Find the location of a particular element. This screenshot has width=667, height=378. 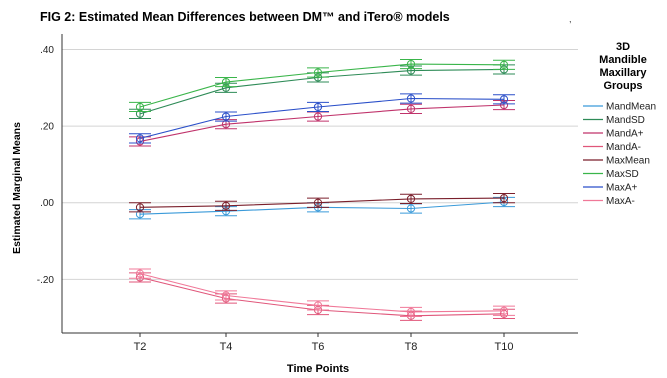

series-maxsd is located at coordinates (322, 85).